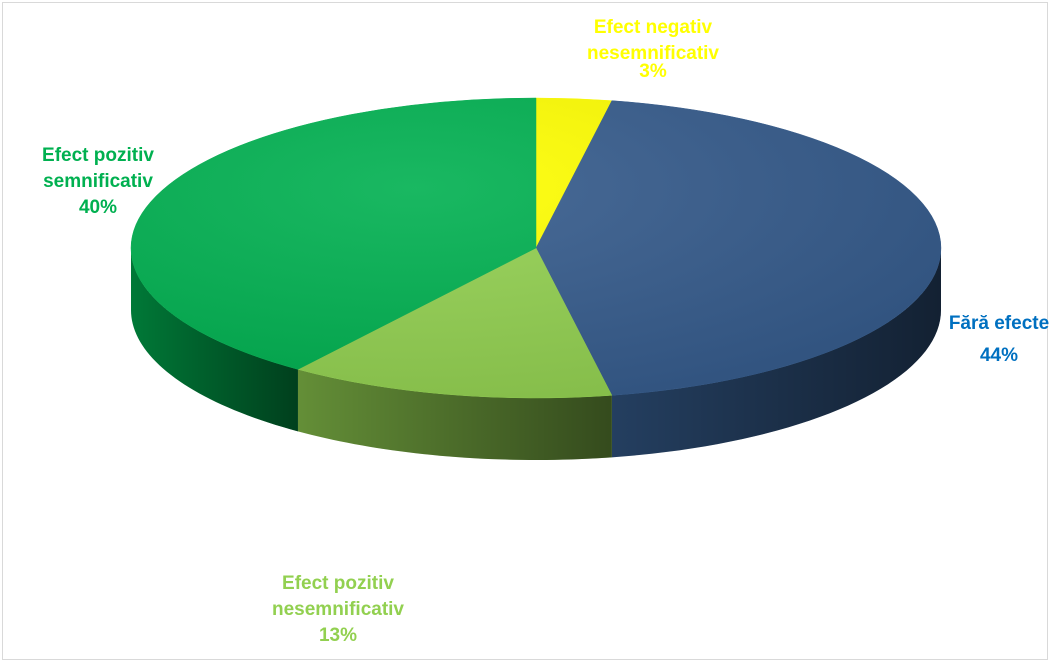  What do you see at coordinates (214, 340) in the screenshot?
I see `slice-efect-pozitiv-semnificativ-side-shade` at bounding box center [214, 340].